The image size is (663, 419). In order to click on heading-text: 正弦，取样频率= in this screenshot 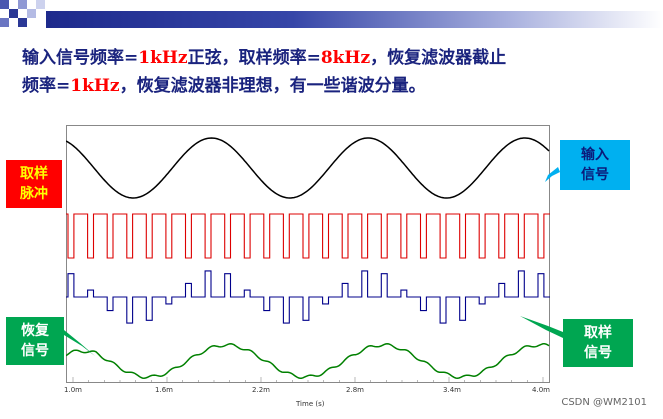, I will do `click(254, 58)`.